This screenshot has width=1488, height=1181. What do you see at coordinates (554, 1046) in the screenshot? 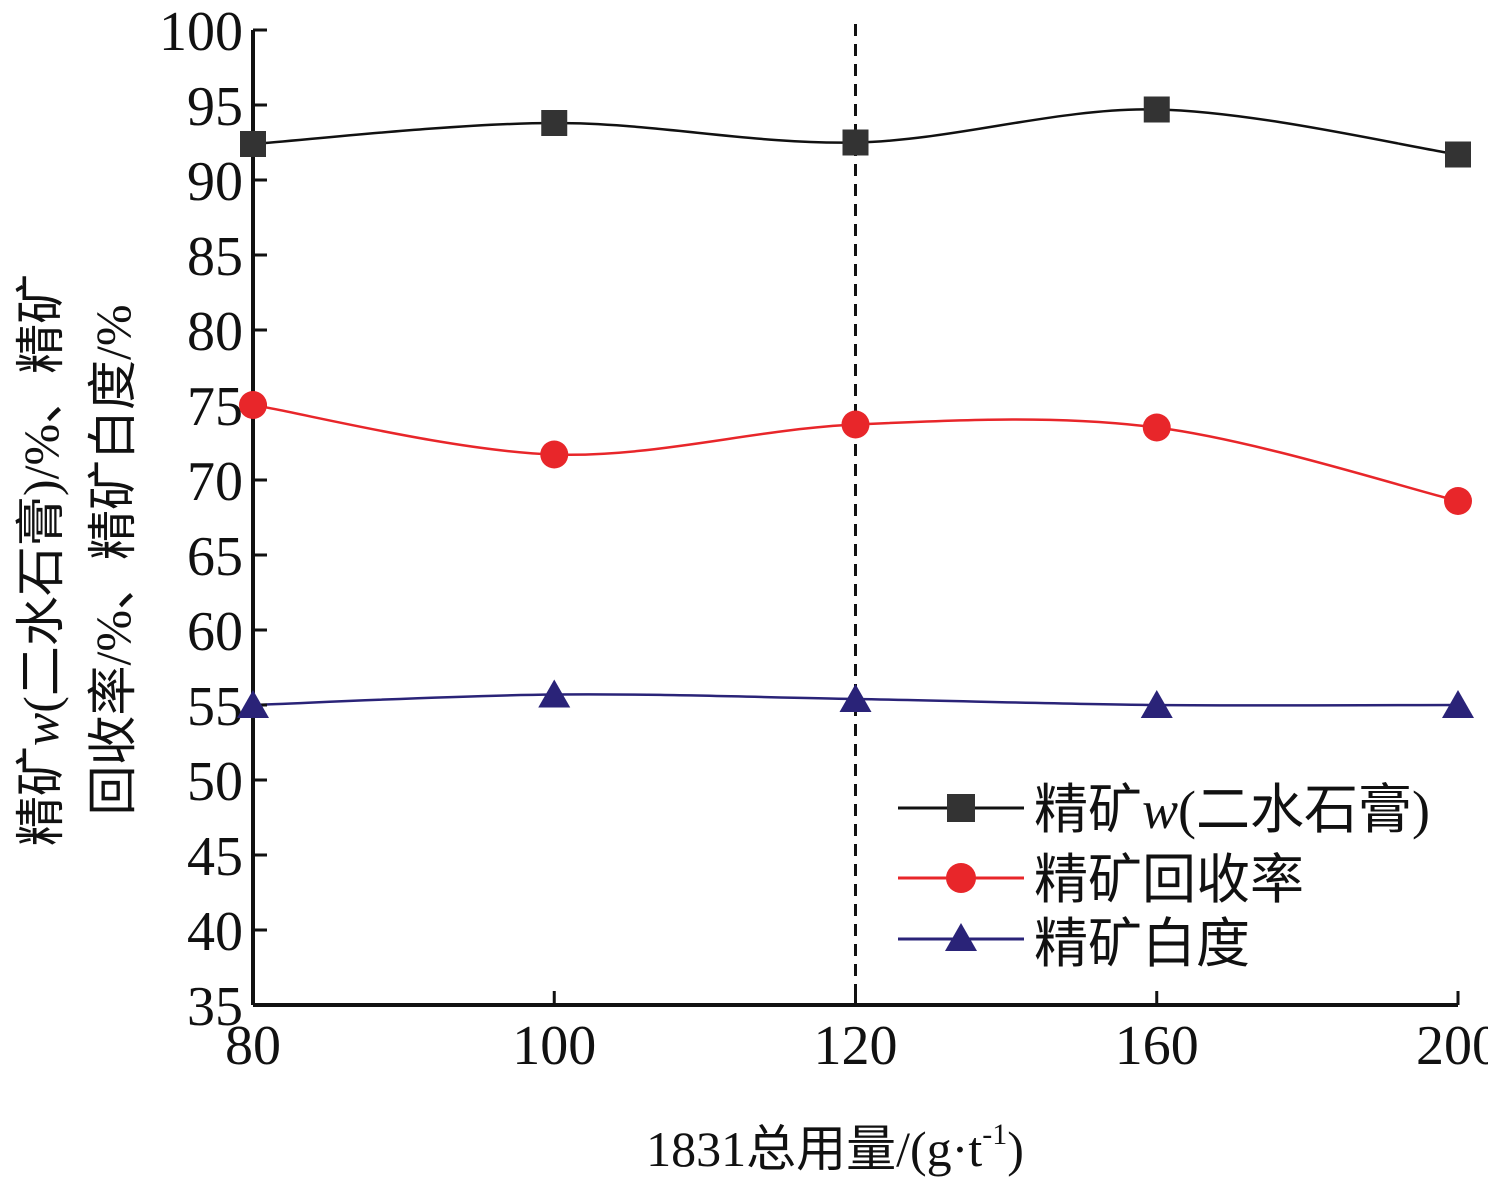
I see `x-tick-label: 100` at bounding box center [554, 1046].